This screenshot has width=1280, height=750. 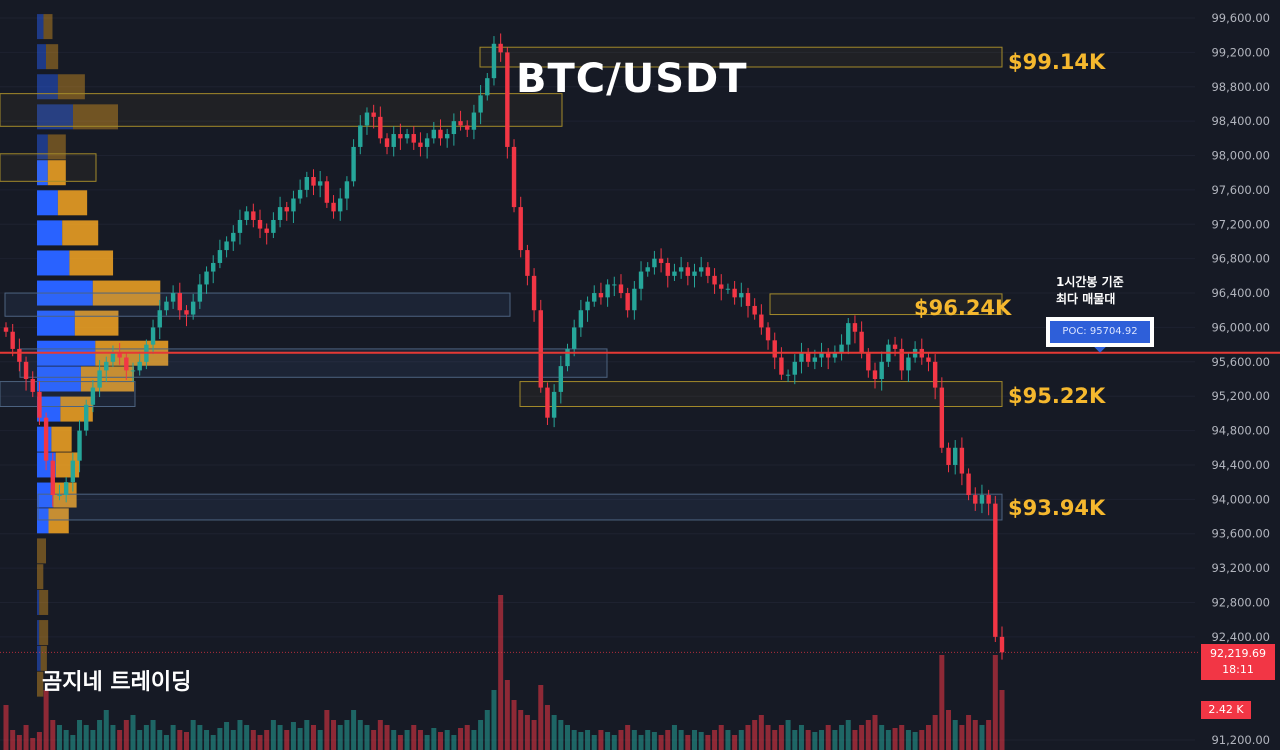 What do you see at coordinates (1240, 499) in the screenshot?
I see `y-tick-label: 94,000.00` at bounding box center [1240, 499].